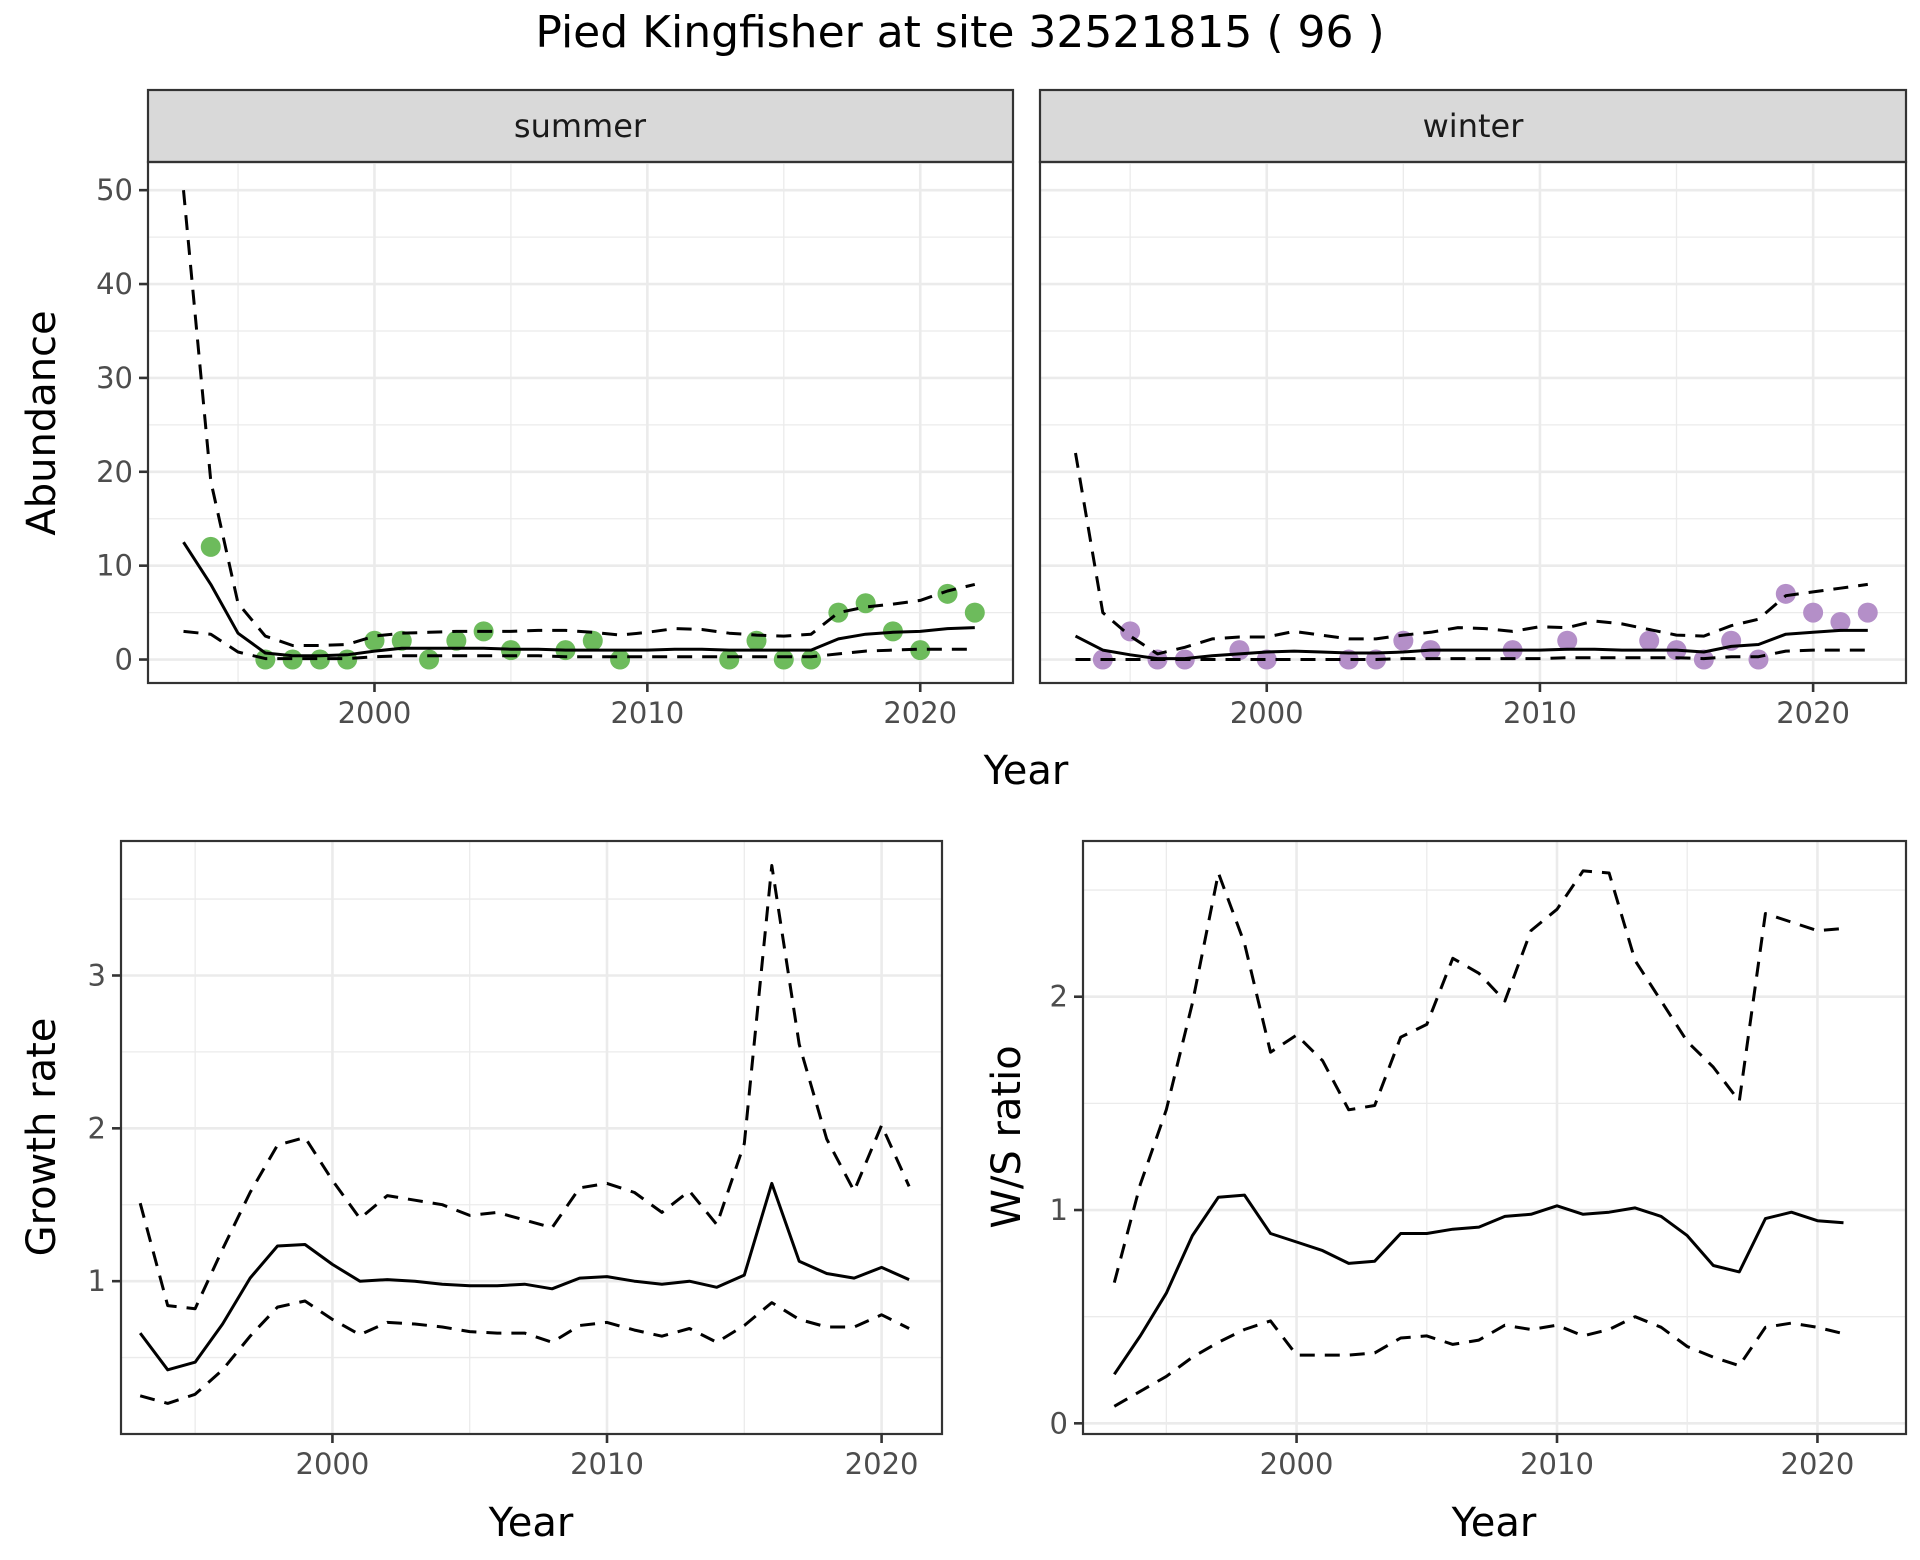 The width and height of the screenshot is (1920, 1560). I want to click on ws_ratio-lower-line, so click(1478, 1361).